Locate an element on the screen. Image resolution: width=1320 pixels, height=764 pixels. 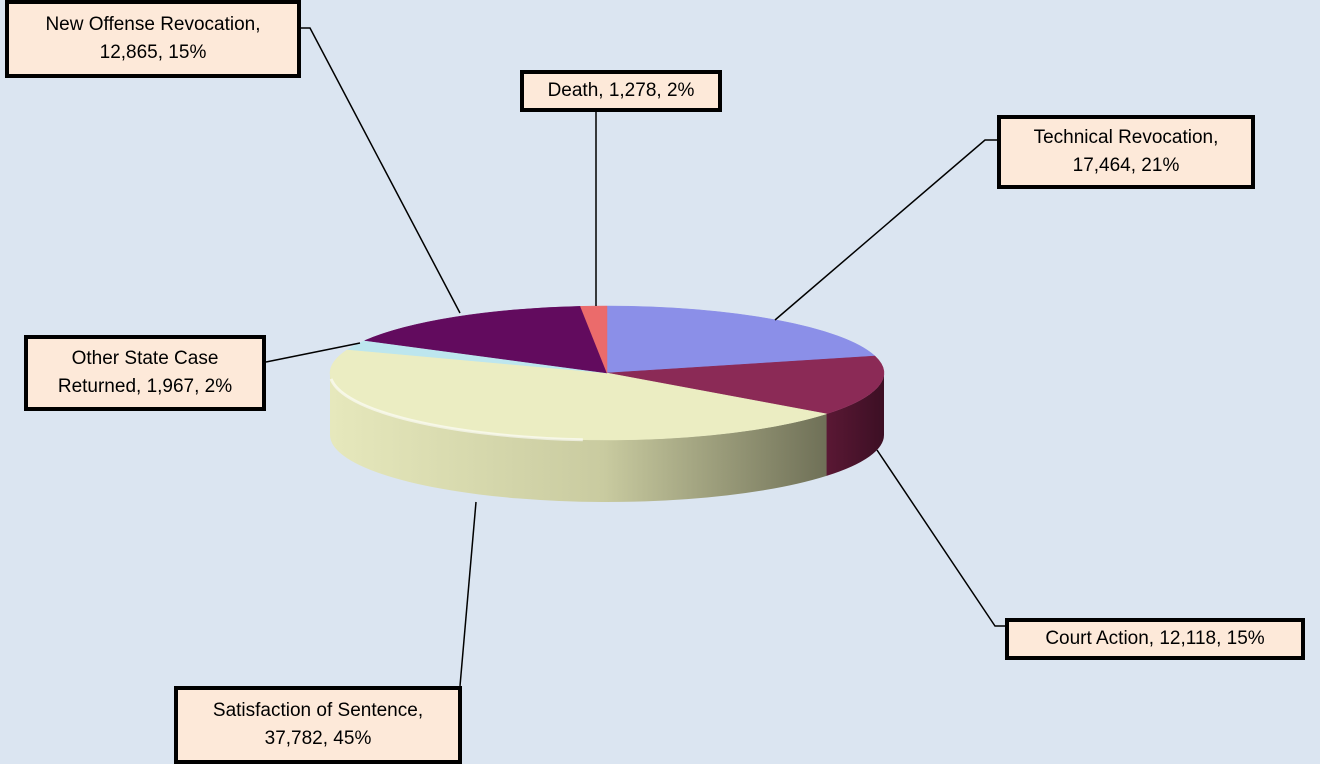
pie-highlight-rim is located at coordinates (456, 410).